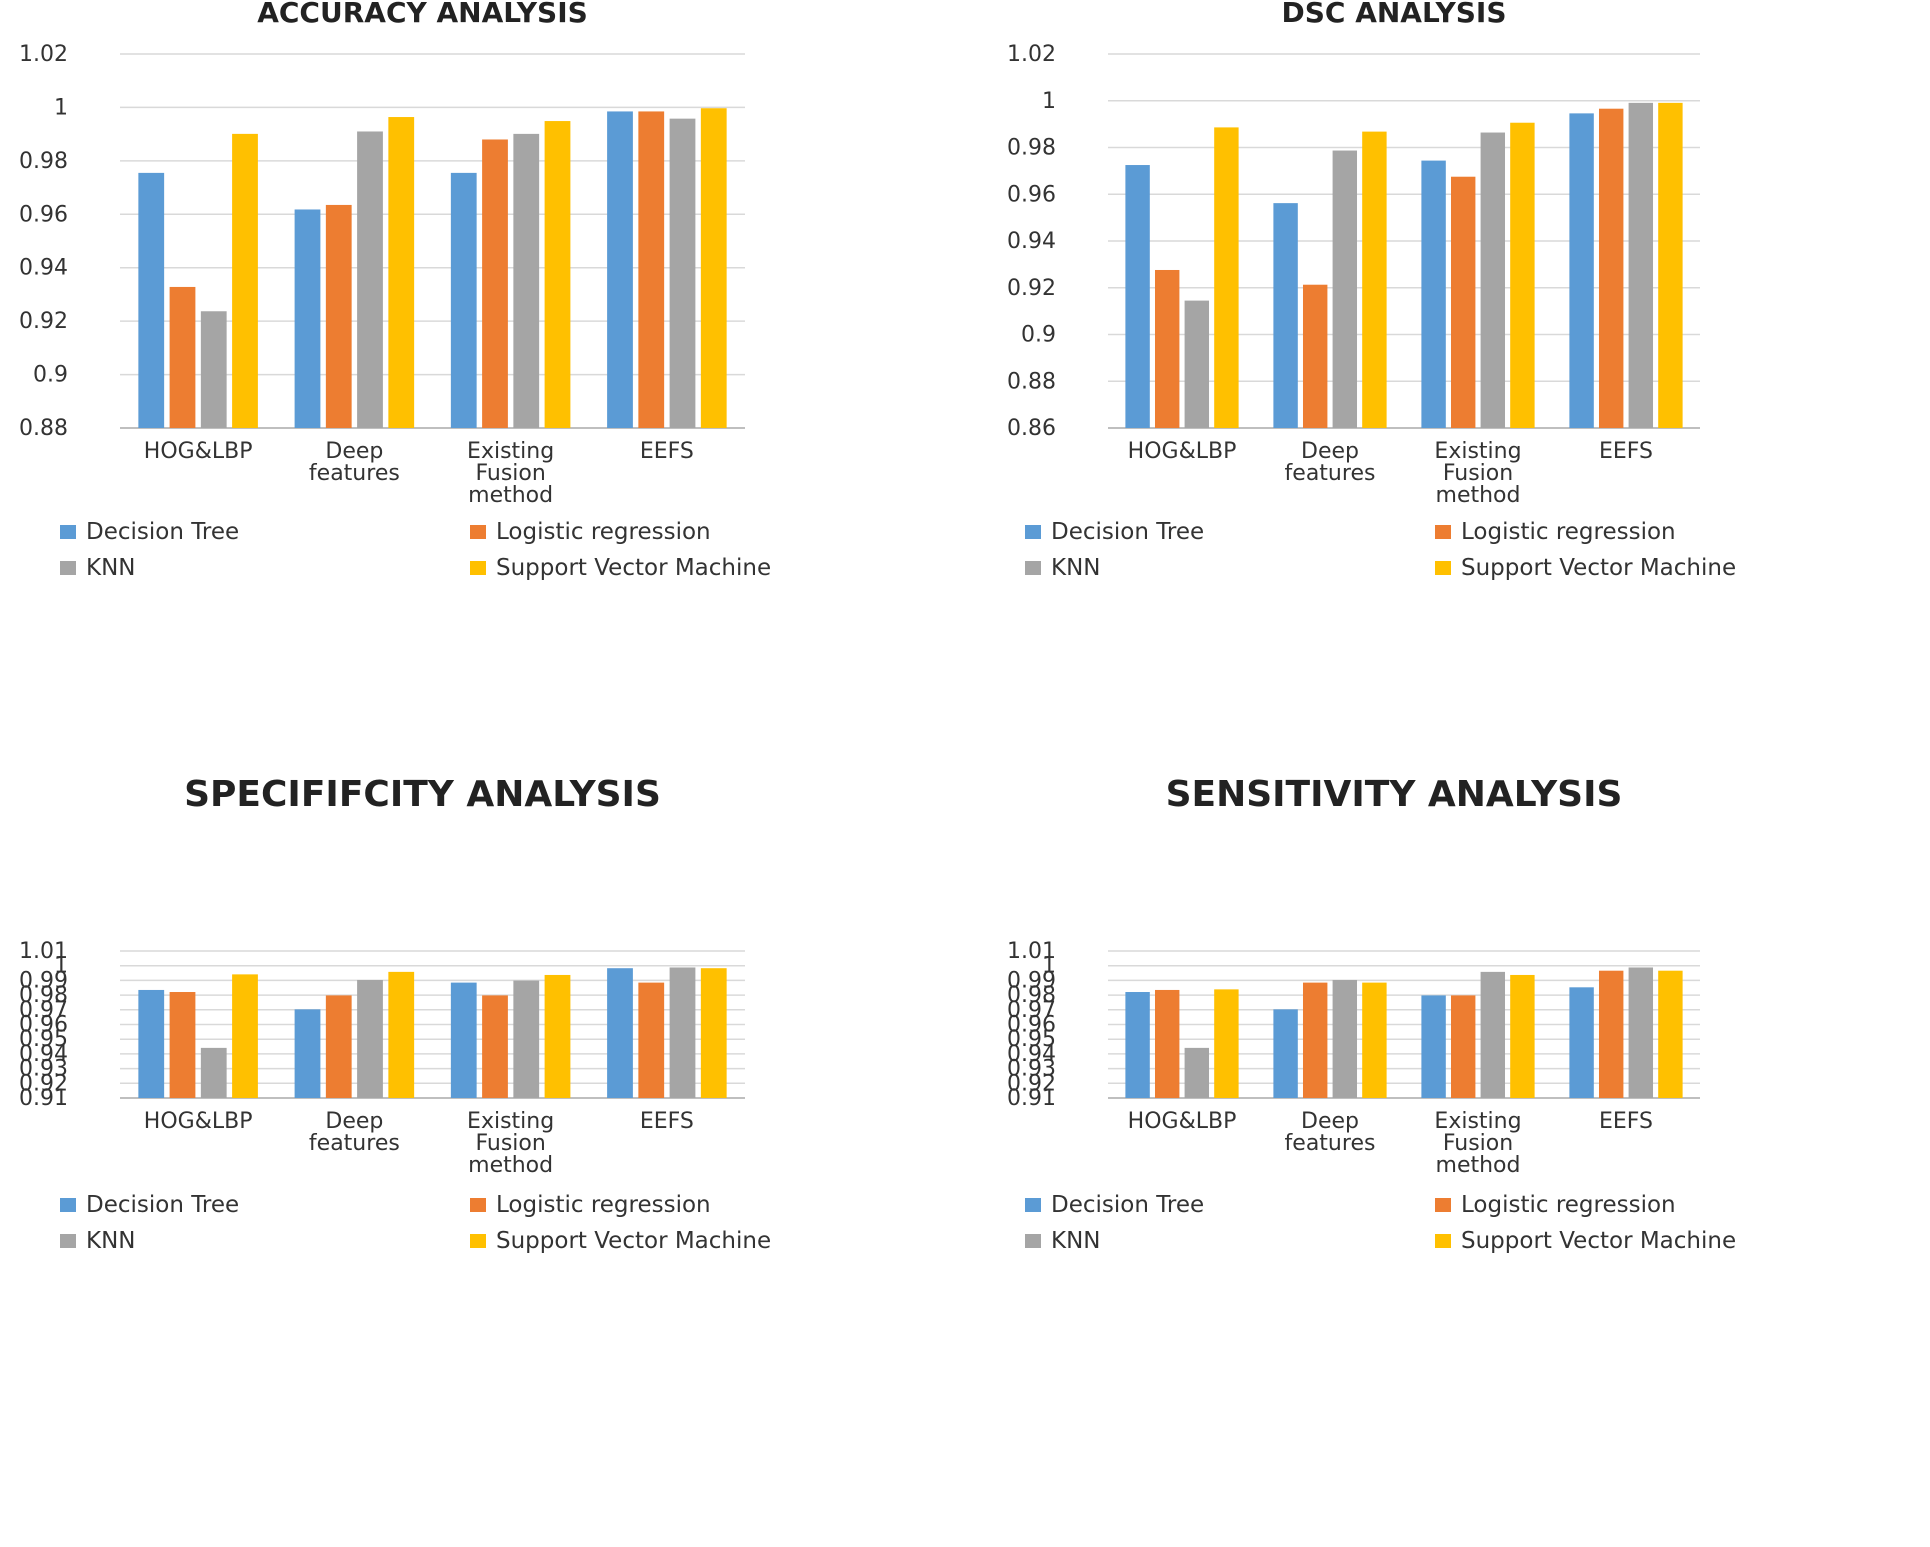 Image resolution: width=1930 pixels, height=1547 pixels. Describe the element at coordinates (162, 532) in the screenshot. I see `legend-label-decision-tree: Decision Tree` at that location.